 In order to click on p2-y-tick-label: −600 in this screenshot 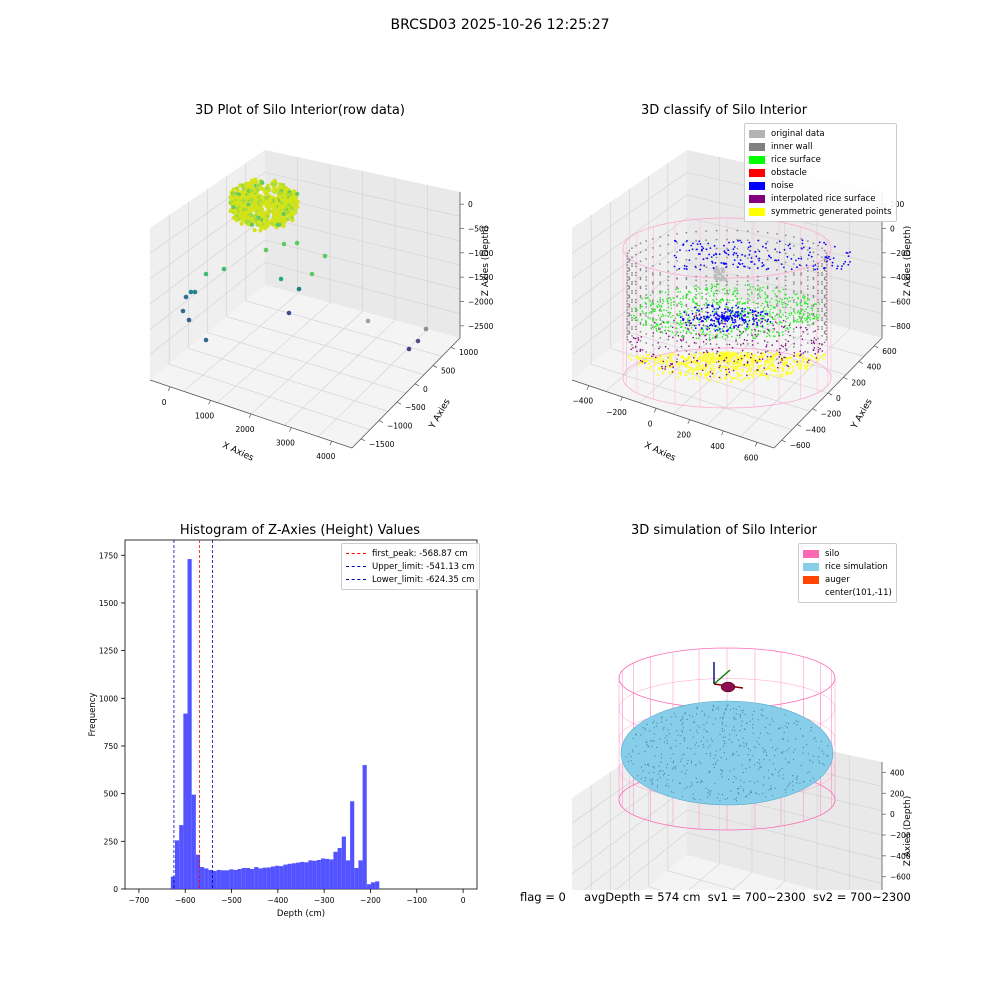, I will do `click(800, 445)`.